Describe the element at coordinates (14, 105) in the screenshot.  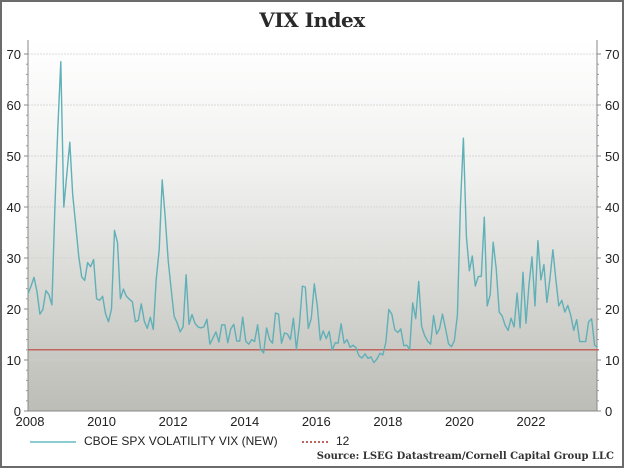
I see `y-tick-label-left: 60` at that location.